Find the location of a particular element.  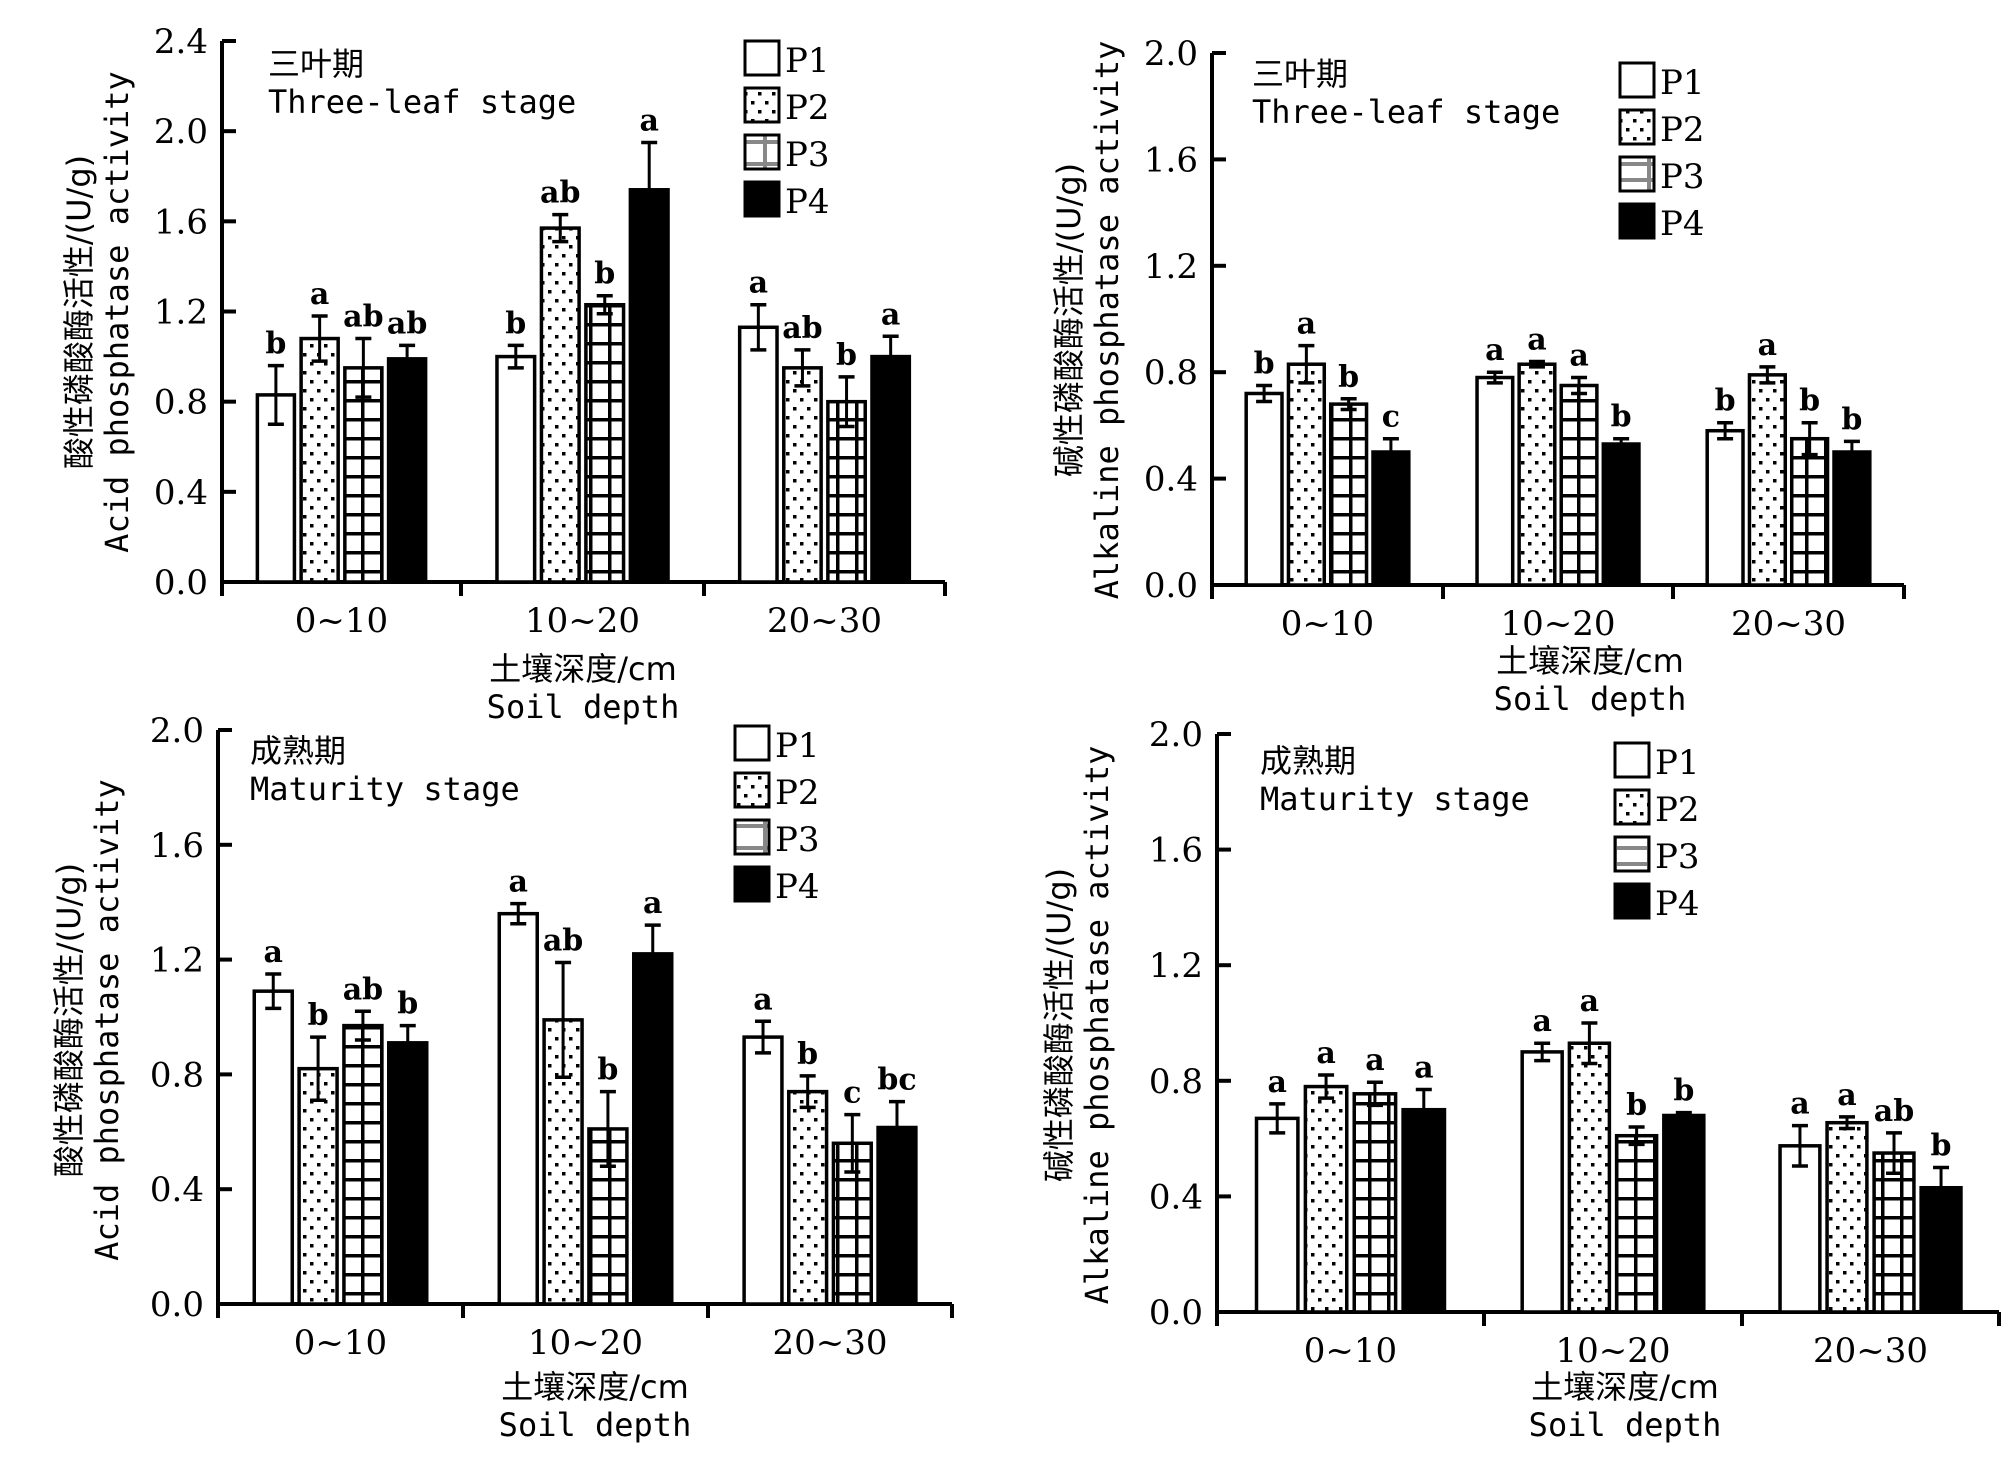

y-tick-label: 1.6 is located at coordinates (1176, 851).